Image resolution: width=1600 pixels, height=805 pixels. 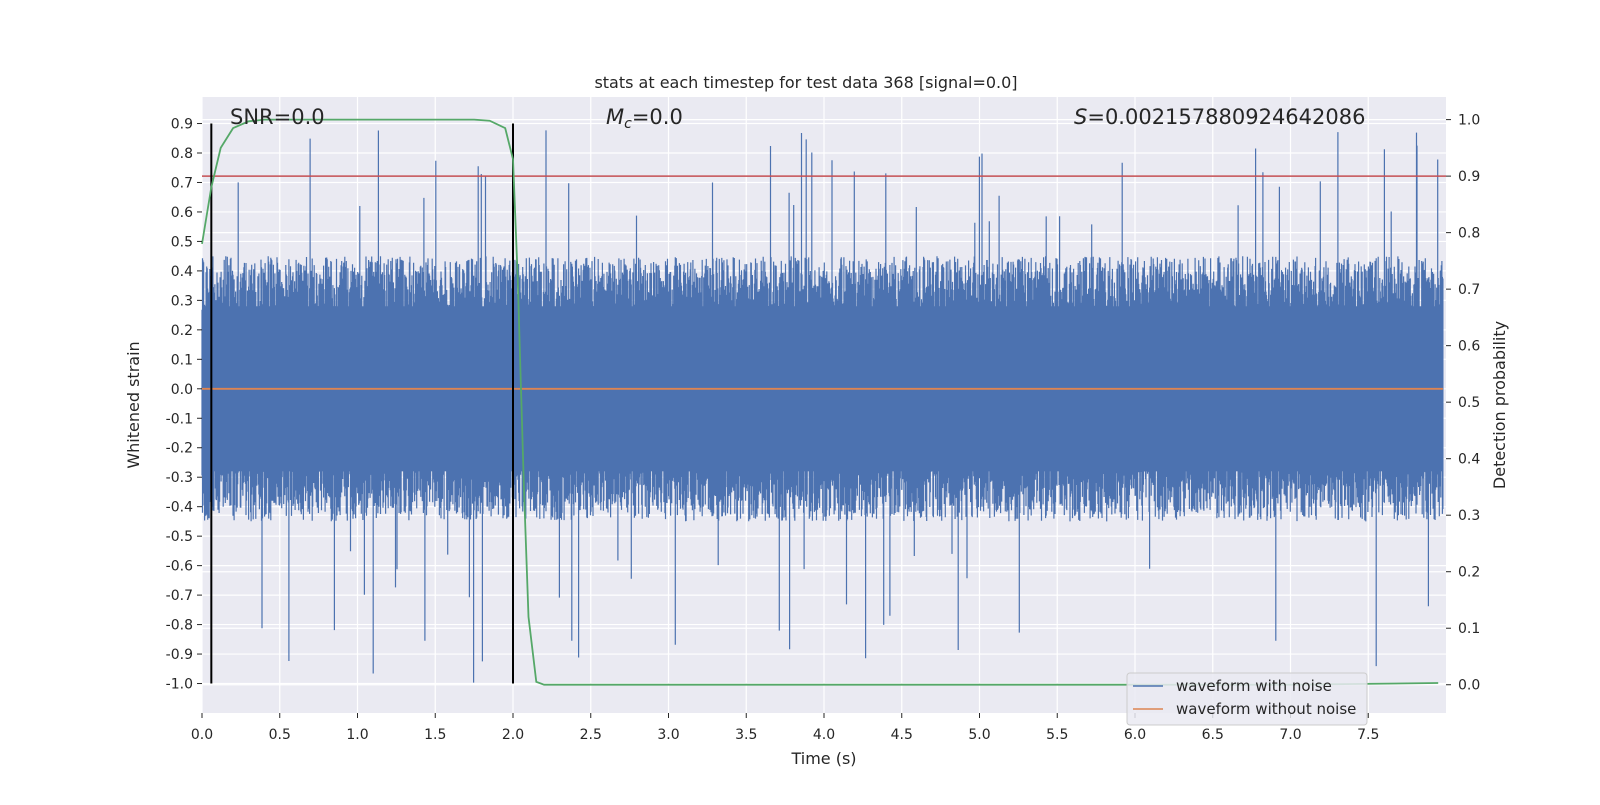 I want to click on x-axis-label: Time (s), so click(x=823, y=758).